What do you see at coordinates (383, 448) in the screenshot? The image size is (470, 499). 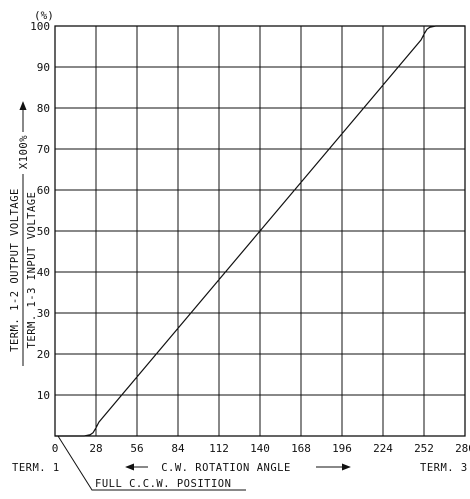 I see `x-tick-label: 224` at bounding box center [383, 448].